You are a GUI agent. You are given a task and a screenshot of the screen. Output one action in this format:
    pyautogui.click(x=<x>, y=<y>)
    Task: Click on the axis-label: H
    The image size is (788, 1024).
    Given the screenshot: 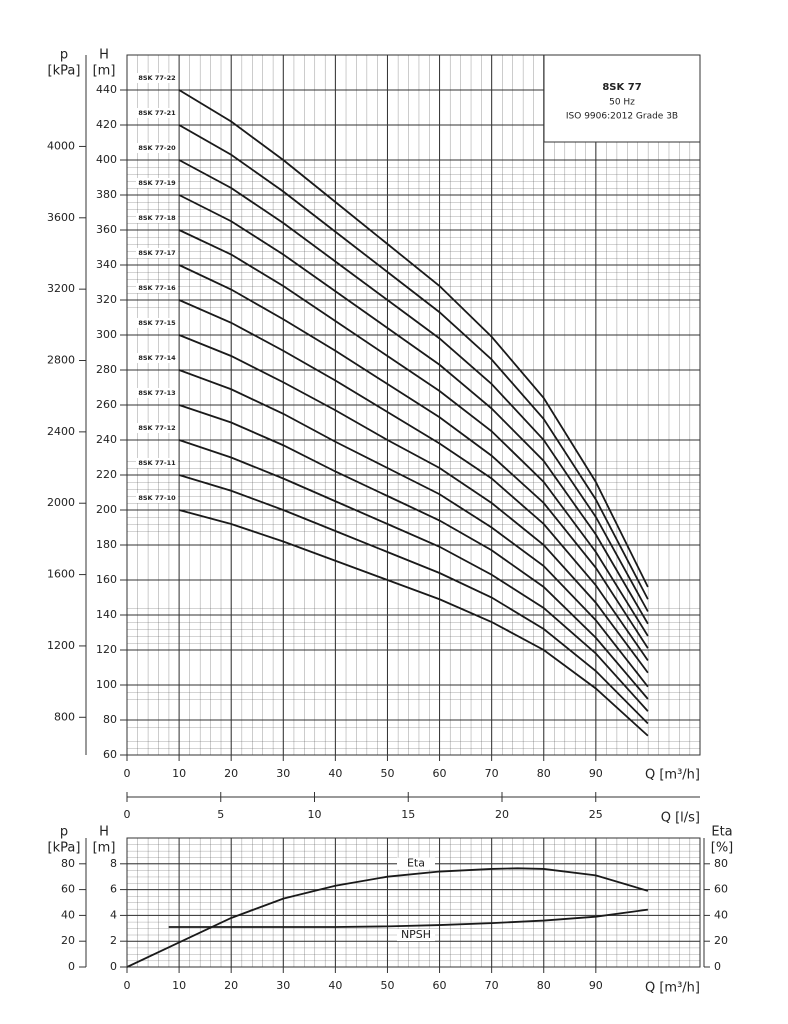 What is the action you would take?
    pyautogui.click(x=104, y=832)
    